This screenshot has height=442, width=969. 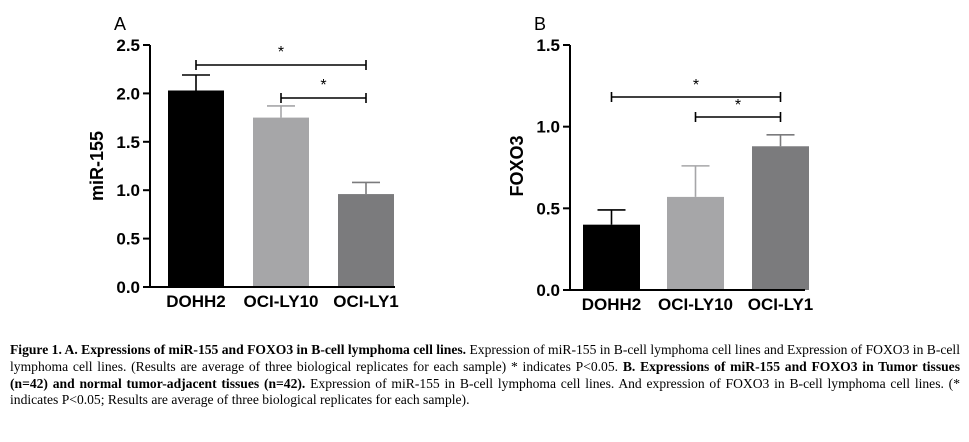 What do you see at coordinates (517, 165) in the screenshot?
I see `y-axis-title: FOXO3` at bounding box center [517, 165].